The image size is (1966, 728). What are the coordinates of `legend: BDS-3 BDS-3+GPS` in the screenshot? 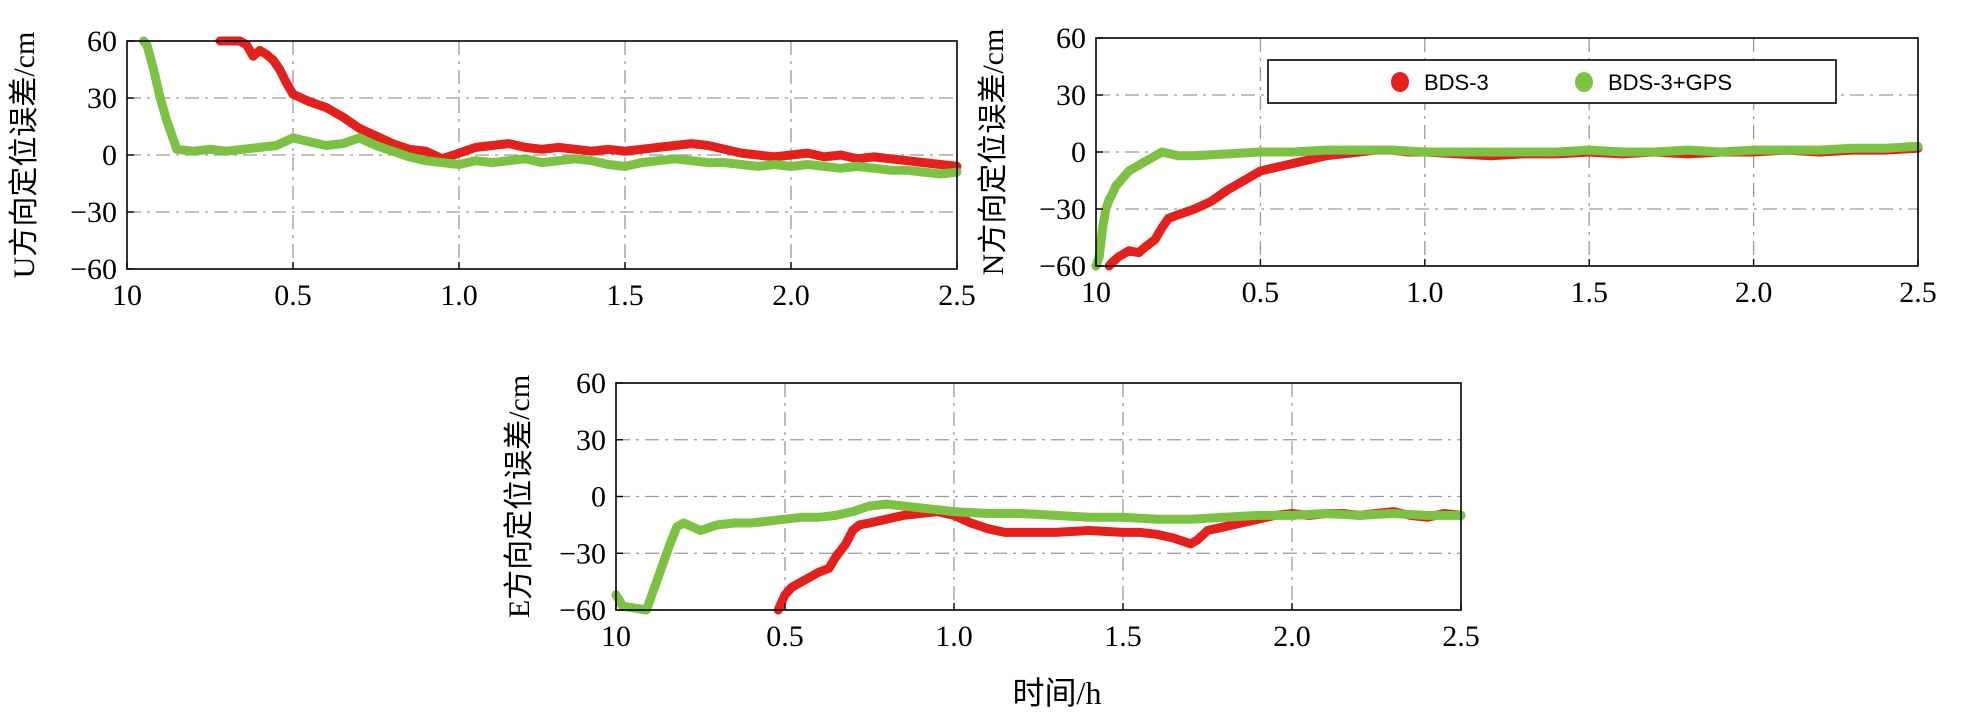 It's located at (1552, 81).